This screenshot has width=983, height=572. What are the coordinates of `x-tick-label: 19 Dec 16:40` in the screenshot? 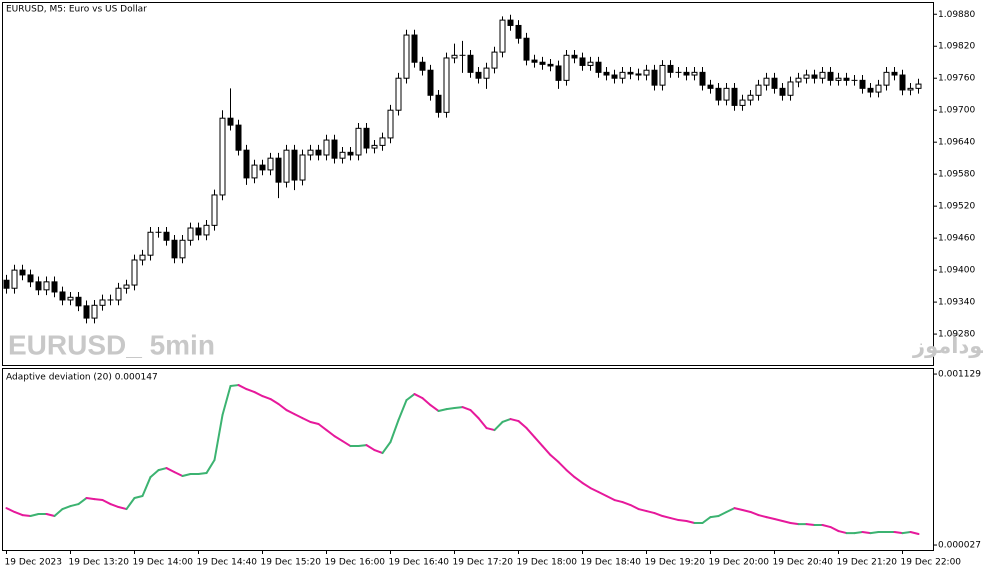 It's located at (419, 563).